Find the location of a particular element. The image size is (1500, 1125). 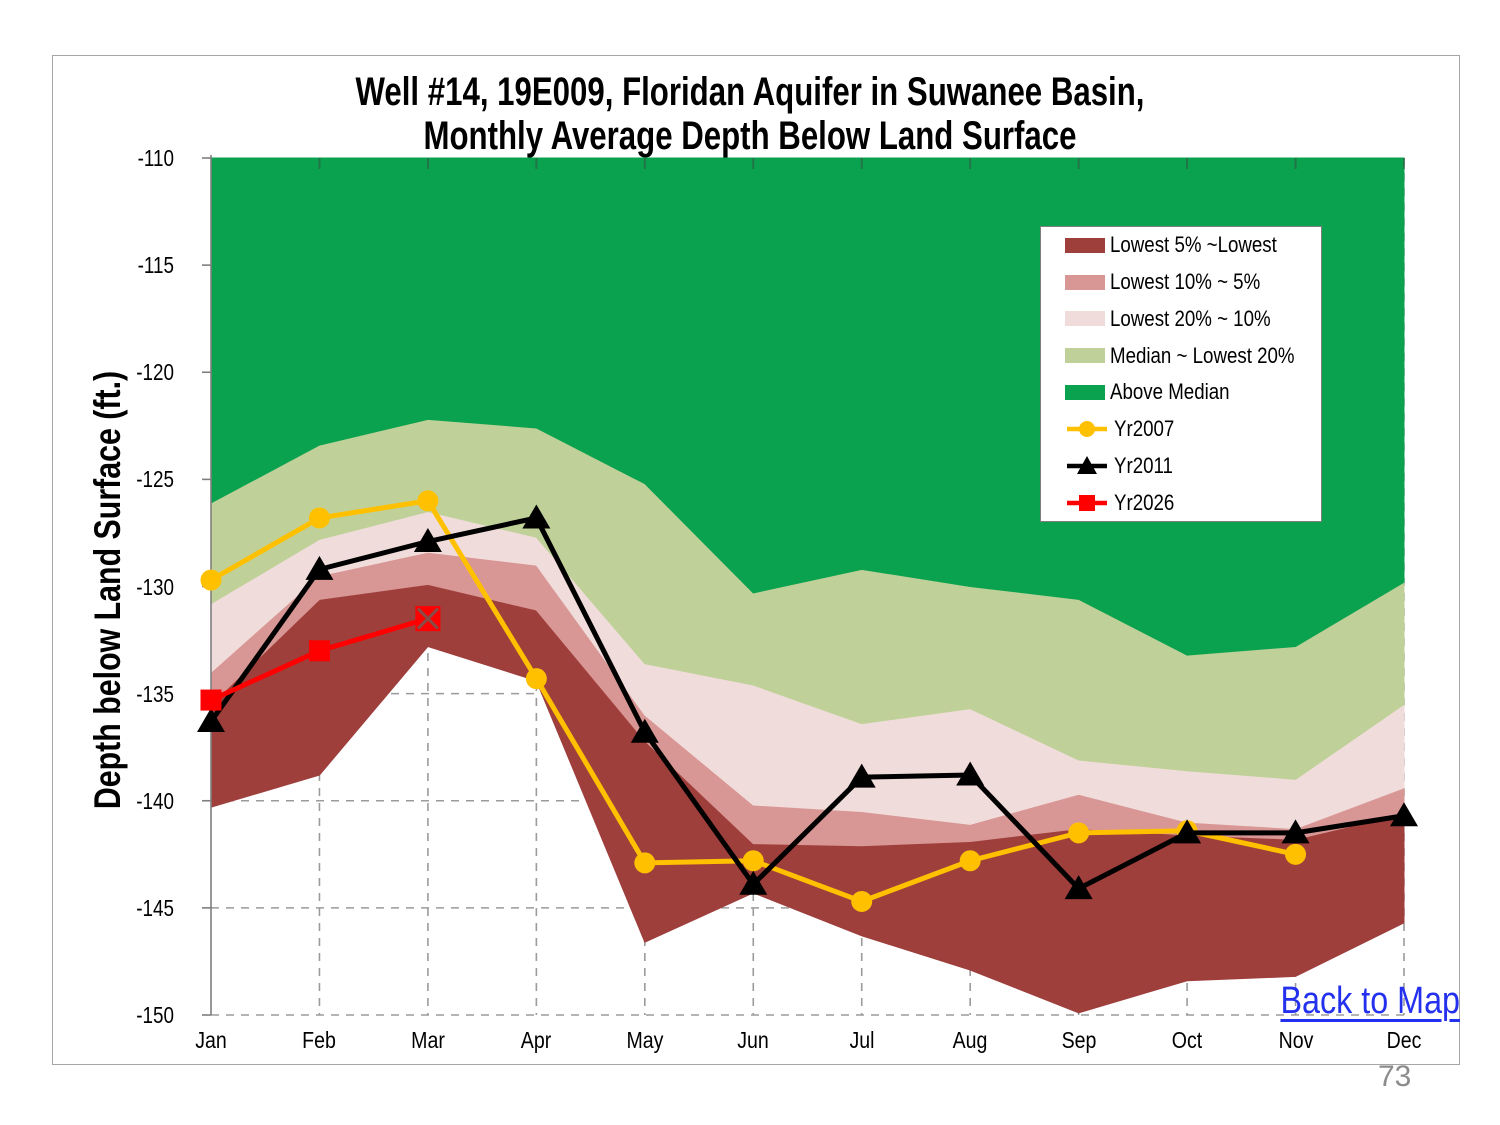

page-number: 73 is located at coordinates (1395, 1076).